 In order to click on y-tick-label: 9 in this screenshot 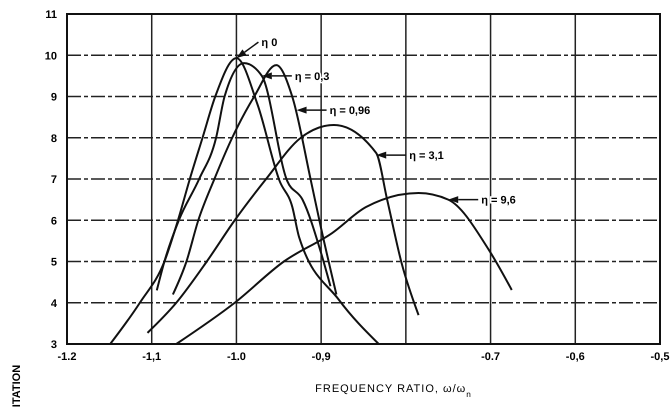, I will do `click(53, 98)`.